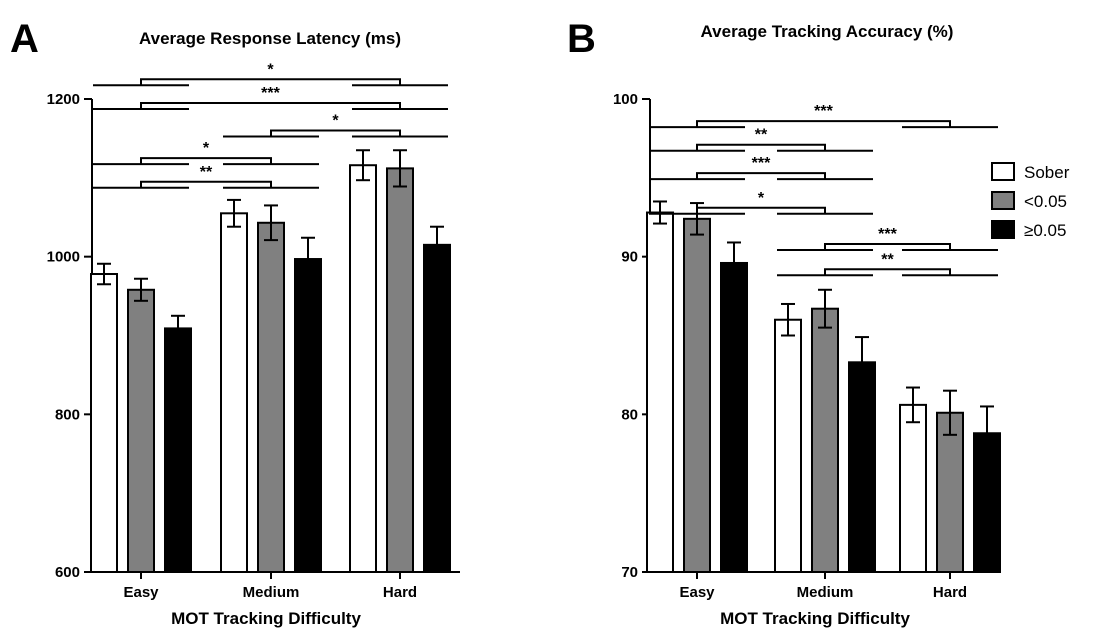 This screenshot has height=638, width=1099. Describe the element at coordinates (63, 257) in the screenshot. I see `panel-a-y-tick-label: 1000` at that location.